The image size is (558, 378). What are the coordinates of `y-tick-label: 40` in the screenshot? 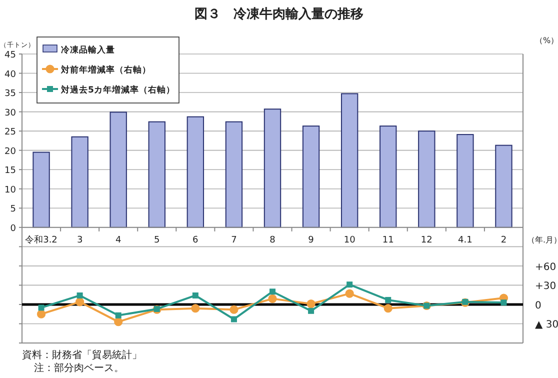 It's located at (10, 75).